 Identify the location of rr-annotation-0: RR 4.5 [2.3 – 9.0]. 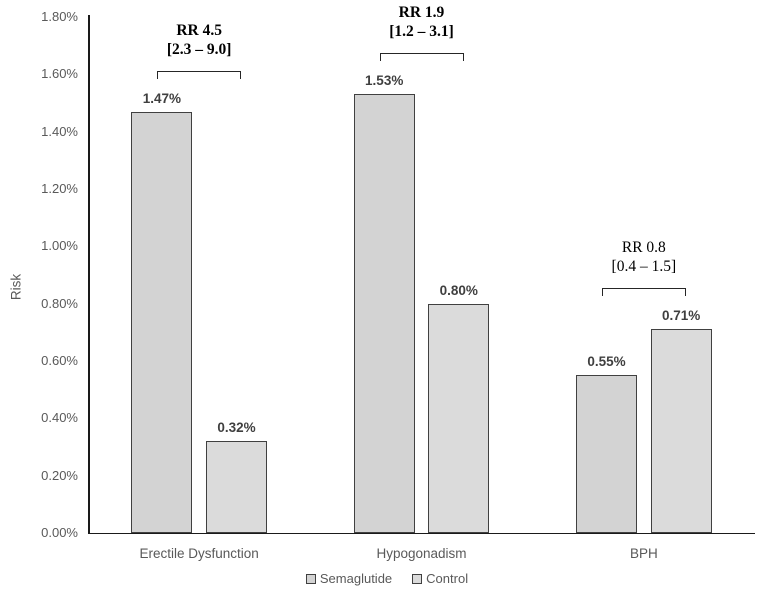
(199, 40).